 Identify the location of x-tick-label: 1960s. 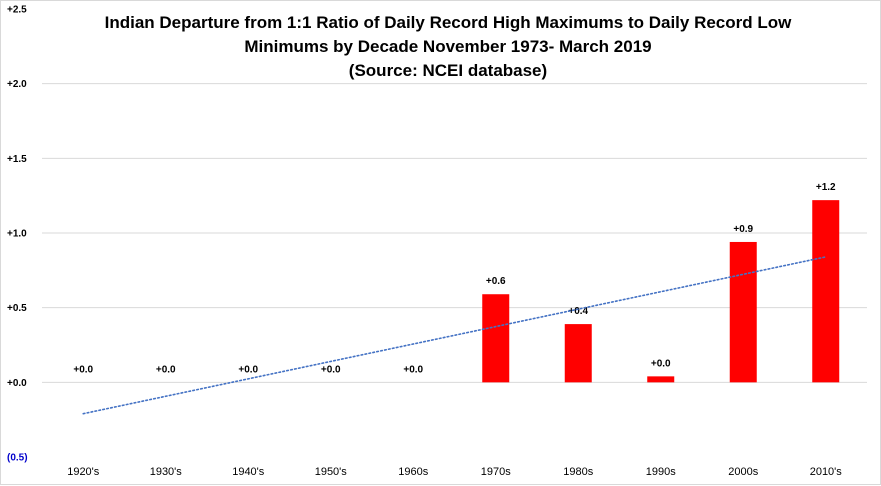
(413, 472).